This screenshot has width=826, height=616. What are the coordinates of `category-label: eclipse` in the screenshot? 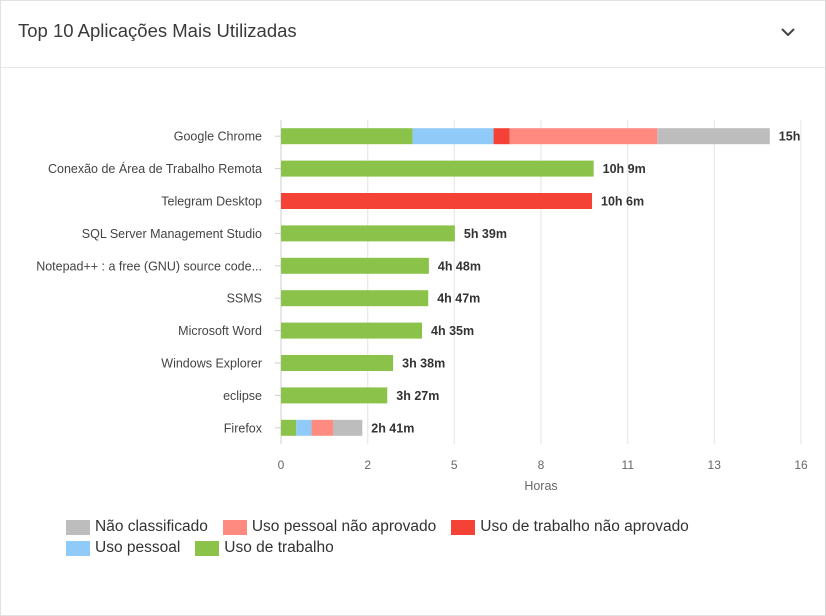 It's located at (242, 396).